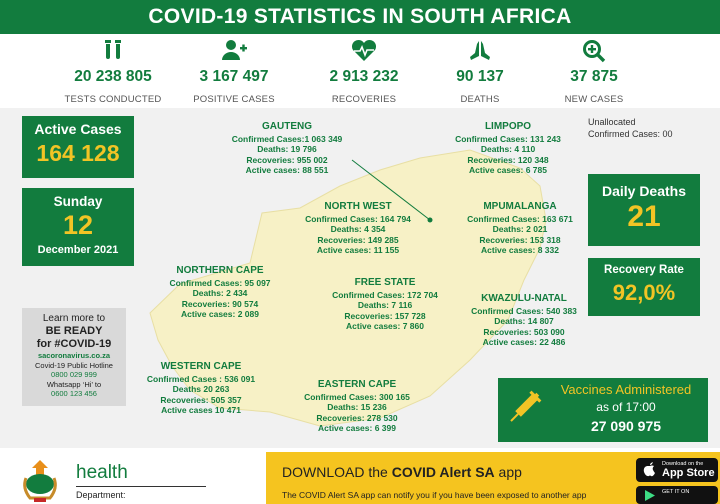 This screenshot has height=504, width=720. What do you see at coordinates (594, 99) in the screenshot?
I see `stat-label: NEW CASES` at bounding box center [594, 99].